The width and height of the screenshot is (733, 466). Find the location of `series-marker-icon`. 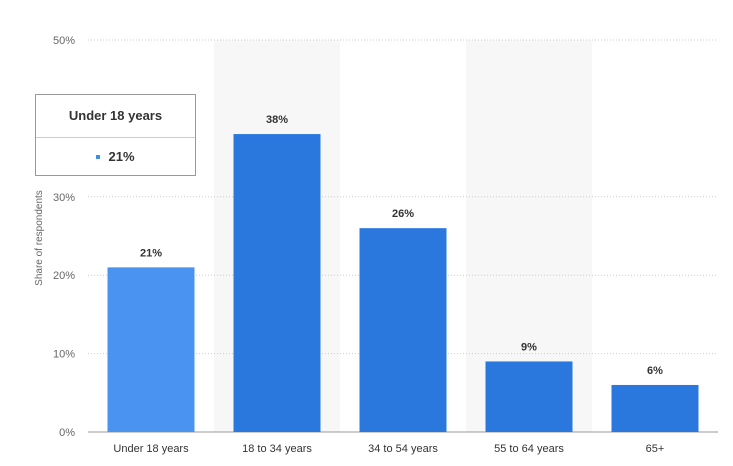

series-marker-icon is located at coordinates (98, 156).